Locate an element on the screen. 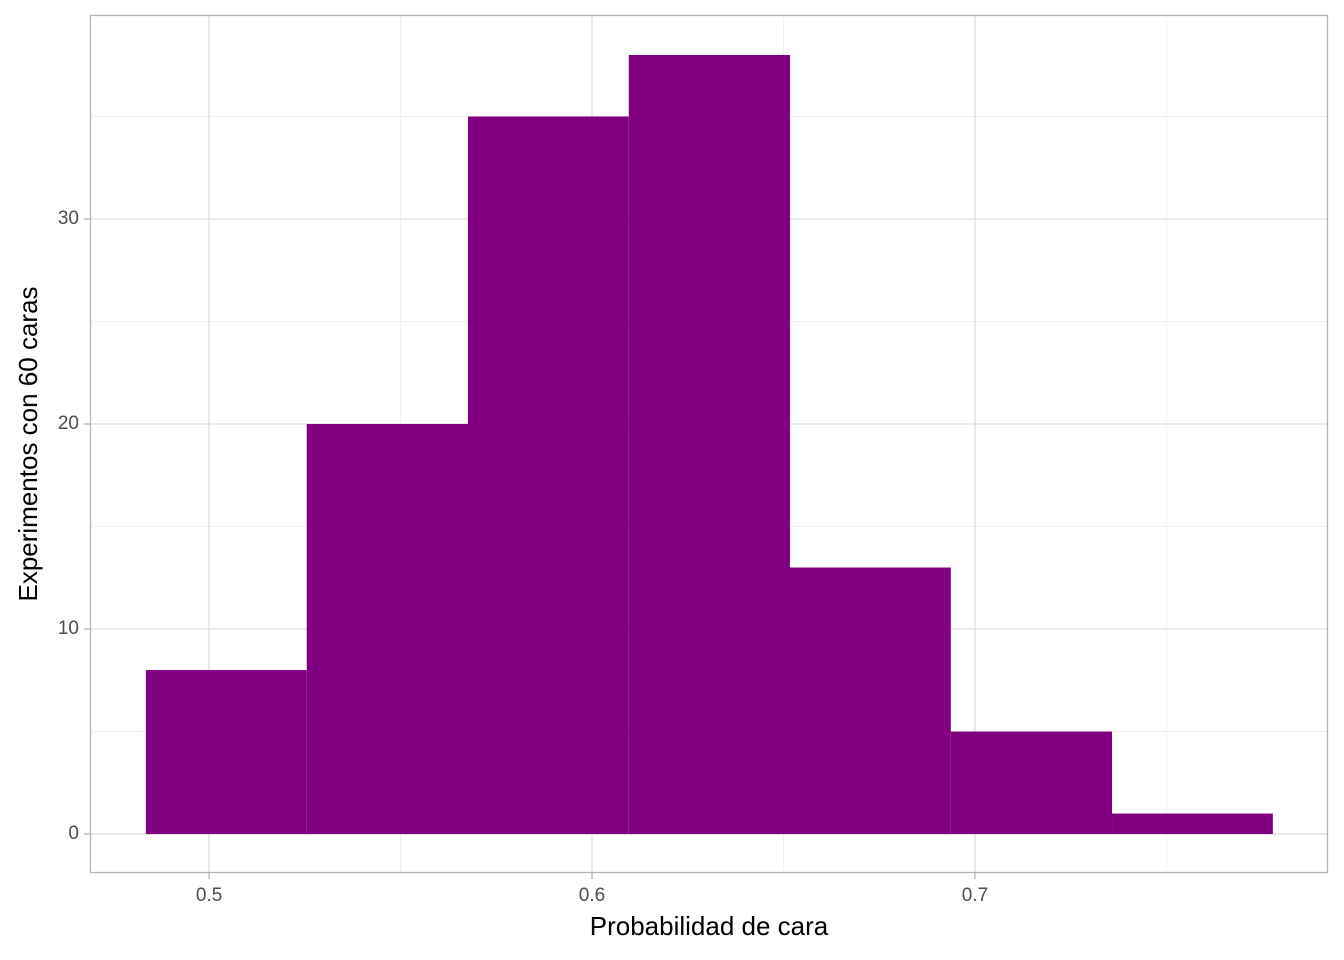 This screenshot has height=960, width=1344. y-tick-label: 20 is located at coordinates (68, 423).